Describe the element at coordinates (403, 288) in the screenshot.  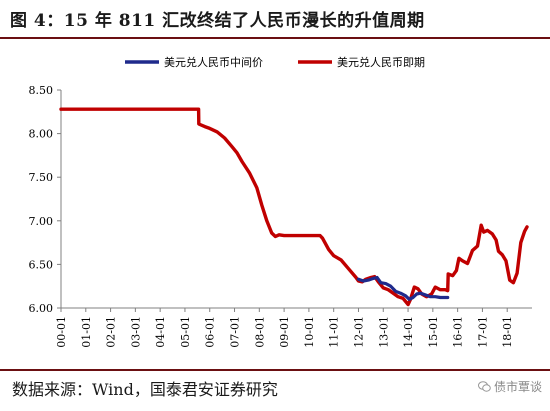
I see `series-line-central-parity` at that location.